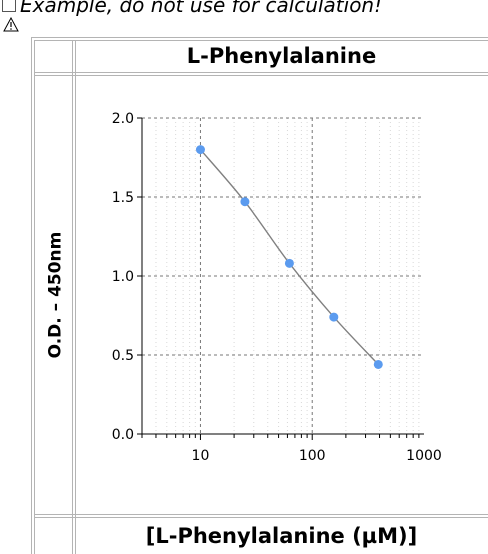 The image size is (488, 554). What do you see at coordinates (201, 456) in the screenshot?
I see `x-tick-label: 10` at bounding box center [201, 456].